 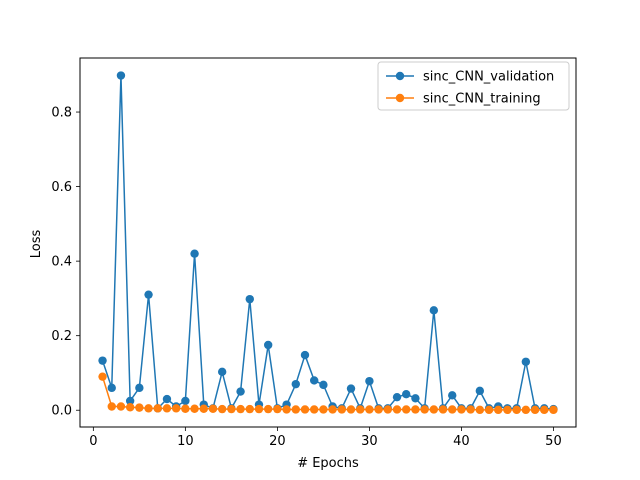 I want to click on x-tick-label-3: 30, so click(x=369, y=441).